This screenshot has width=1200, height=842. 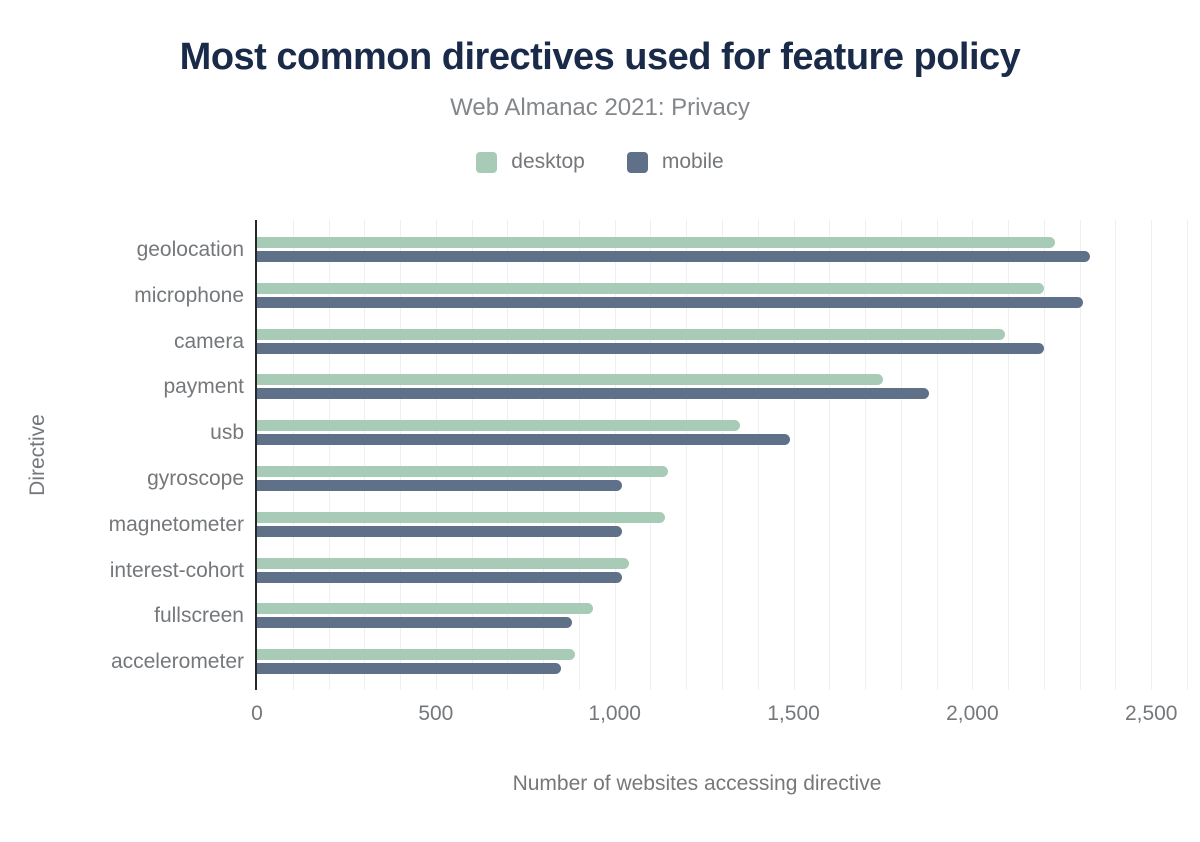 I want to click on category-label-magnetometer: magnetometer, so click(x=176, y=524).